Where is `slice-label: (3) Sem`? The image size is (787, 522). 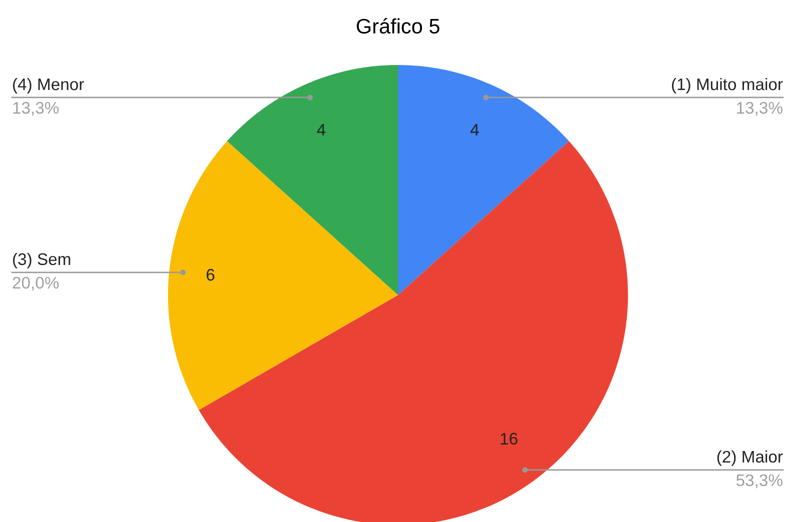 slice-label: (3) Sem is located at coordinates (41, 260).